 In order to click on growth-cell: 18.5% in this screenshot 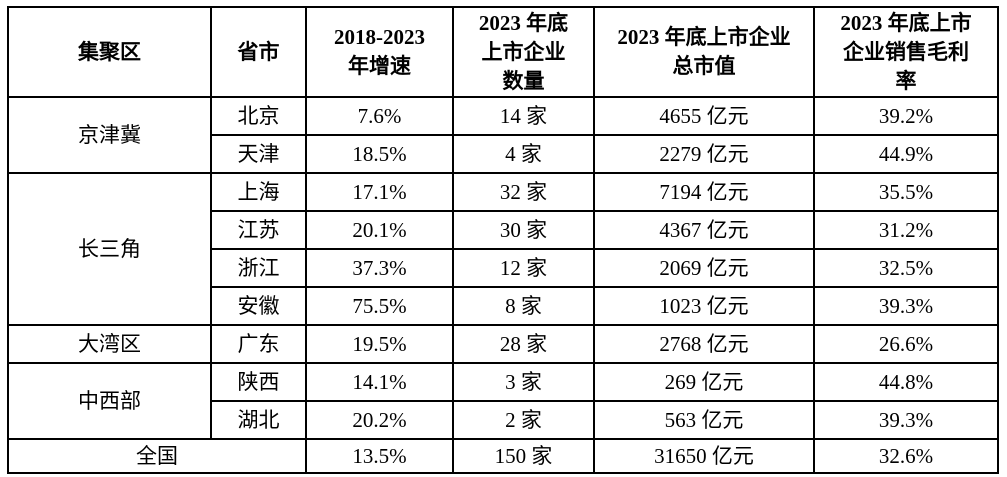, I will do `click(379, 154)`.